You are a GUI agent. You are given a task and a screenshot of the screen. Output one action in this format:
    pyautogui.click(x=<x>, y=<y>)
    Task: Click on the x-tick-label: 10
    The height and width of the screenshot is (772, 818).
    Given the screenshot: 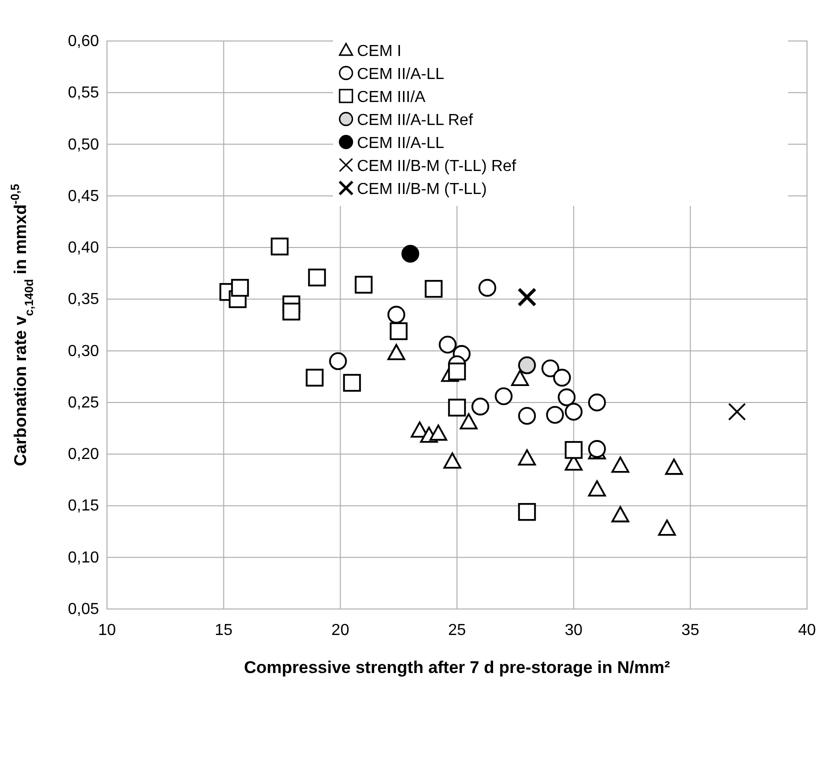 What is the action you would take?
    pyautogui.click(x=107, y=630)
    